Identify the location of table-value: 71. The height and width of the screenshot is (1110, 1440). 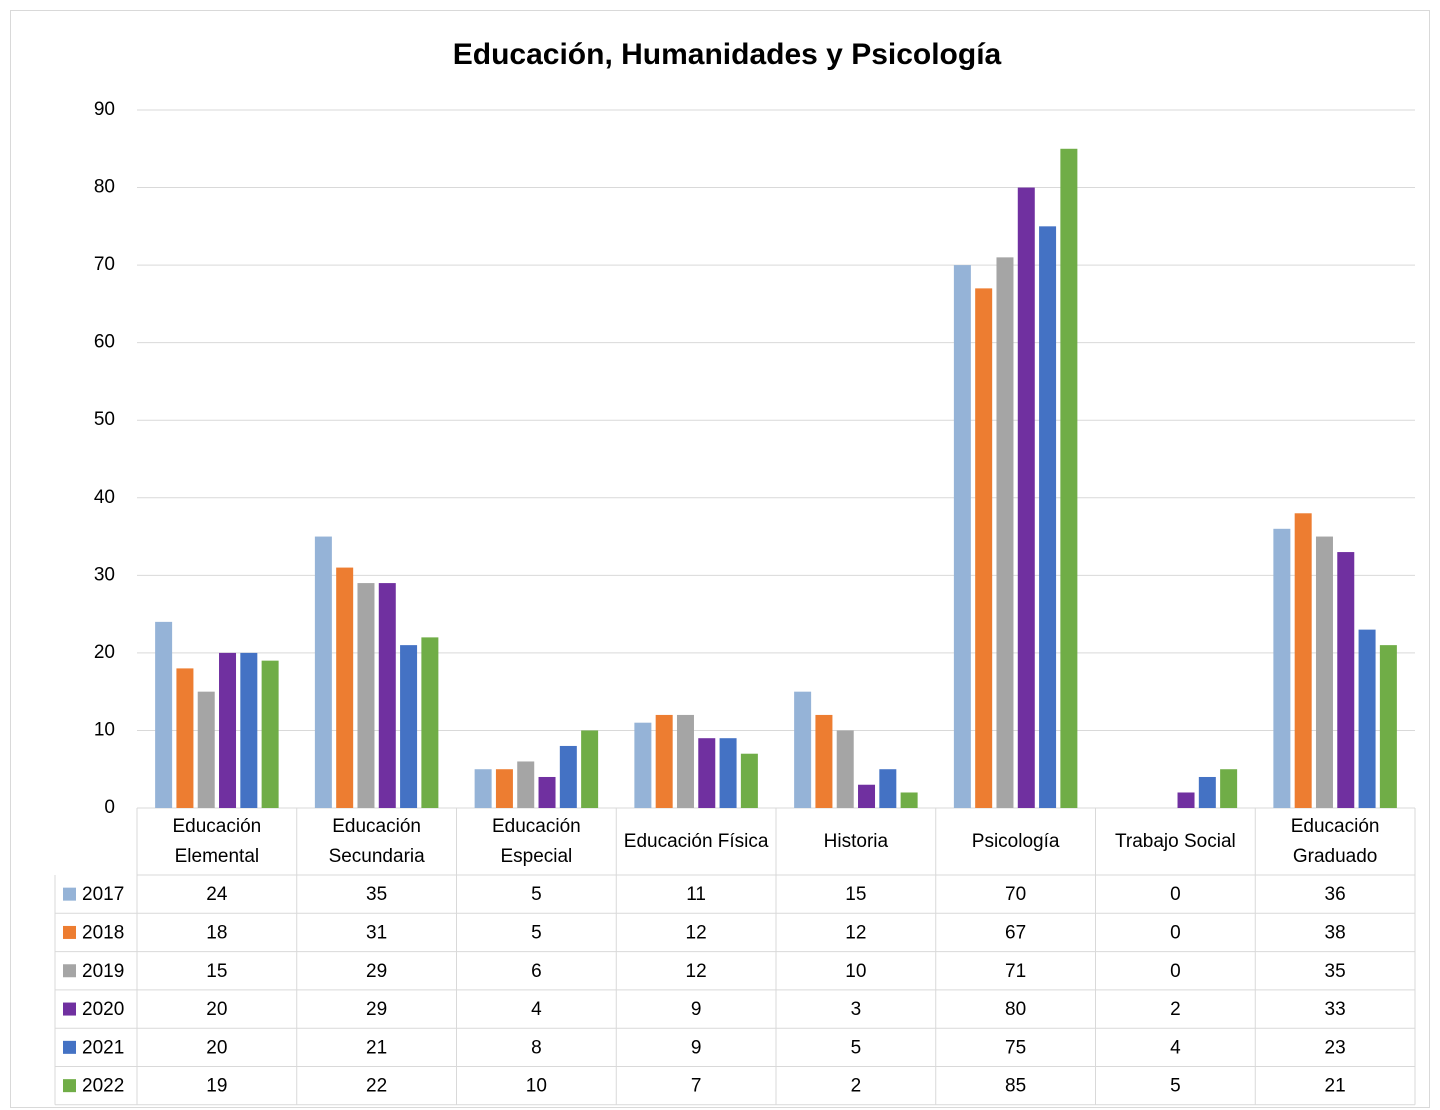
(1015, 971).